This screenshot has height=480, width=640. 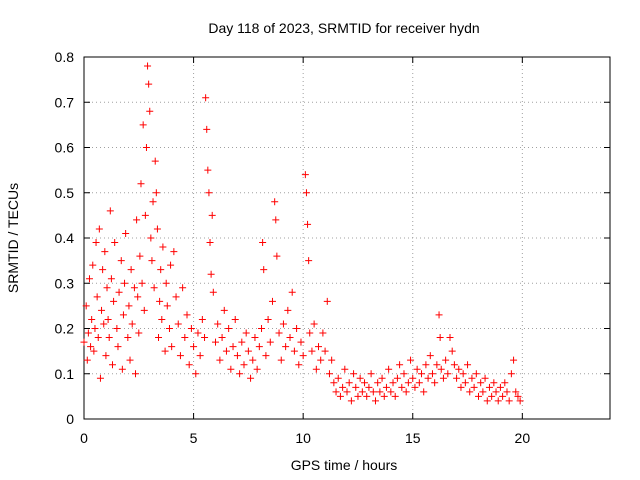 I want to click on y-tick-label: 0.6, so click(x=65, y=148).